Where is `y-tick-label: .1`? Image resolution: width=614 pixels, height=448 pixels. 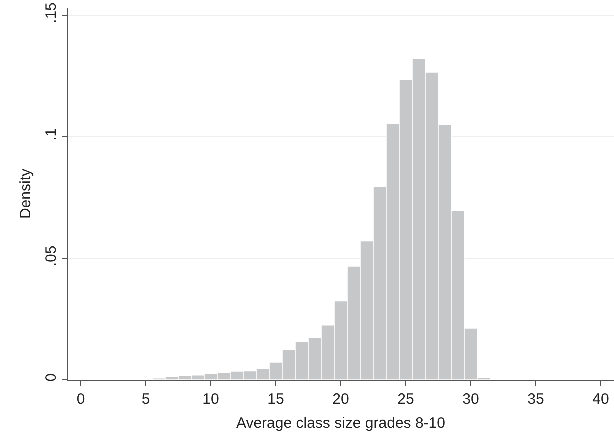
y-tick-label: .1 is located at coordinates (51, 134).